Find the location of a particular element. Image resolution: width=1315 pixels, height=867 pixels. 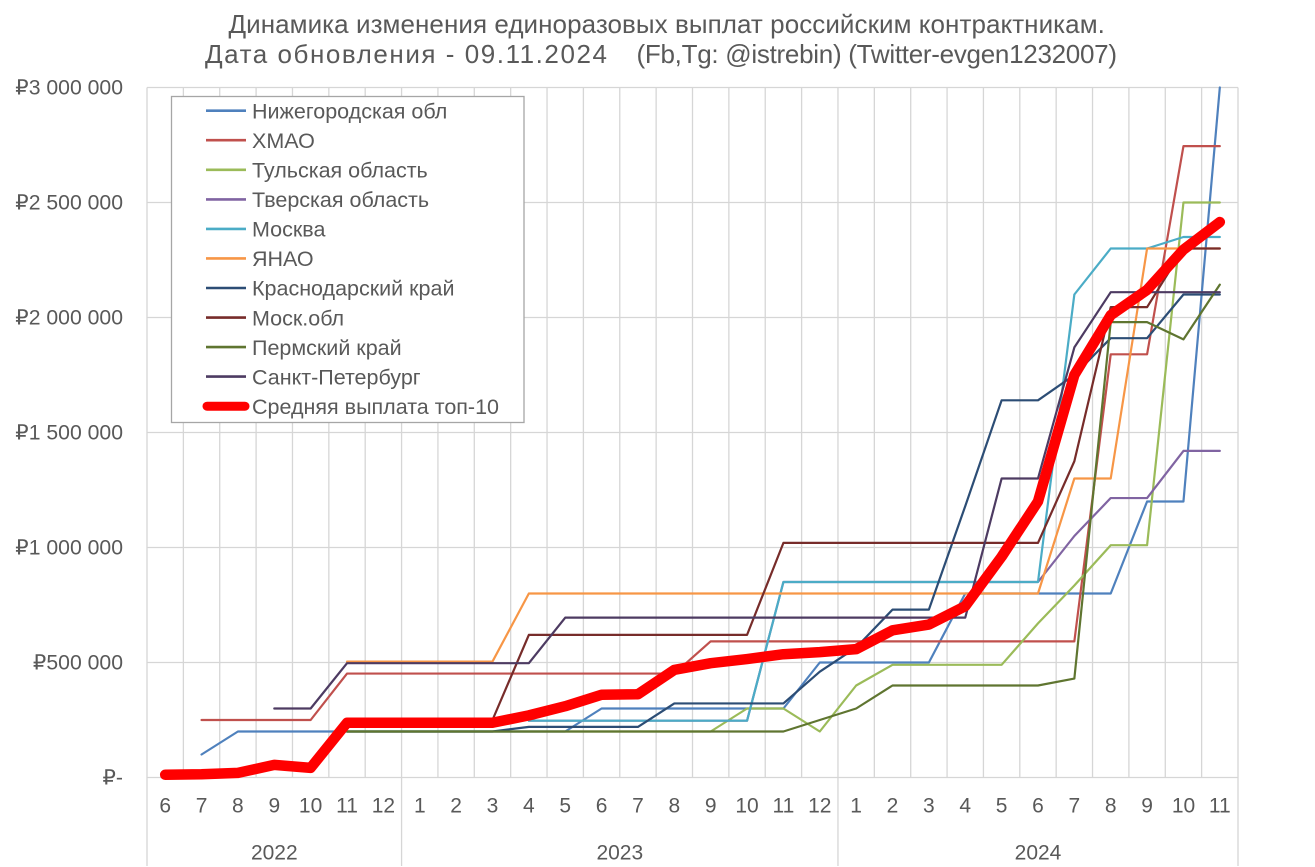

svg-text: ₽3 000 000 is located at coordinates (69, 88).